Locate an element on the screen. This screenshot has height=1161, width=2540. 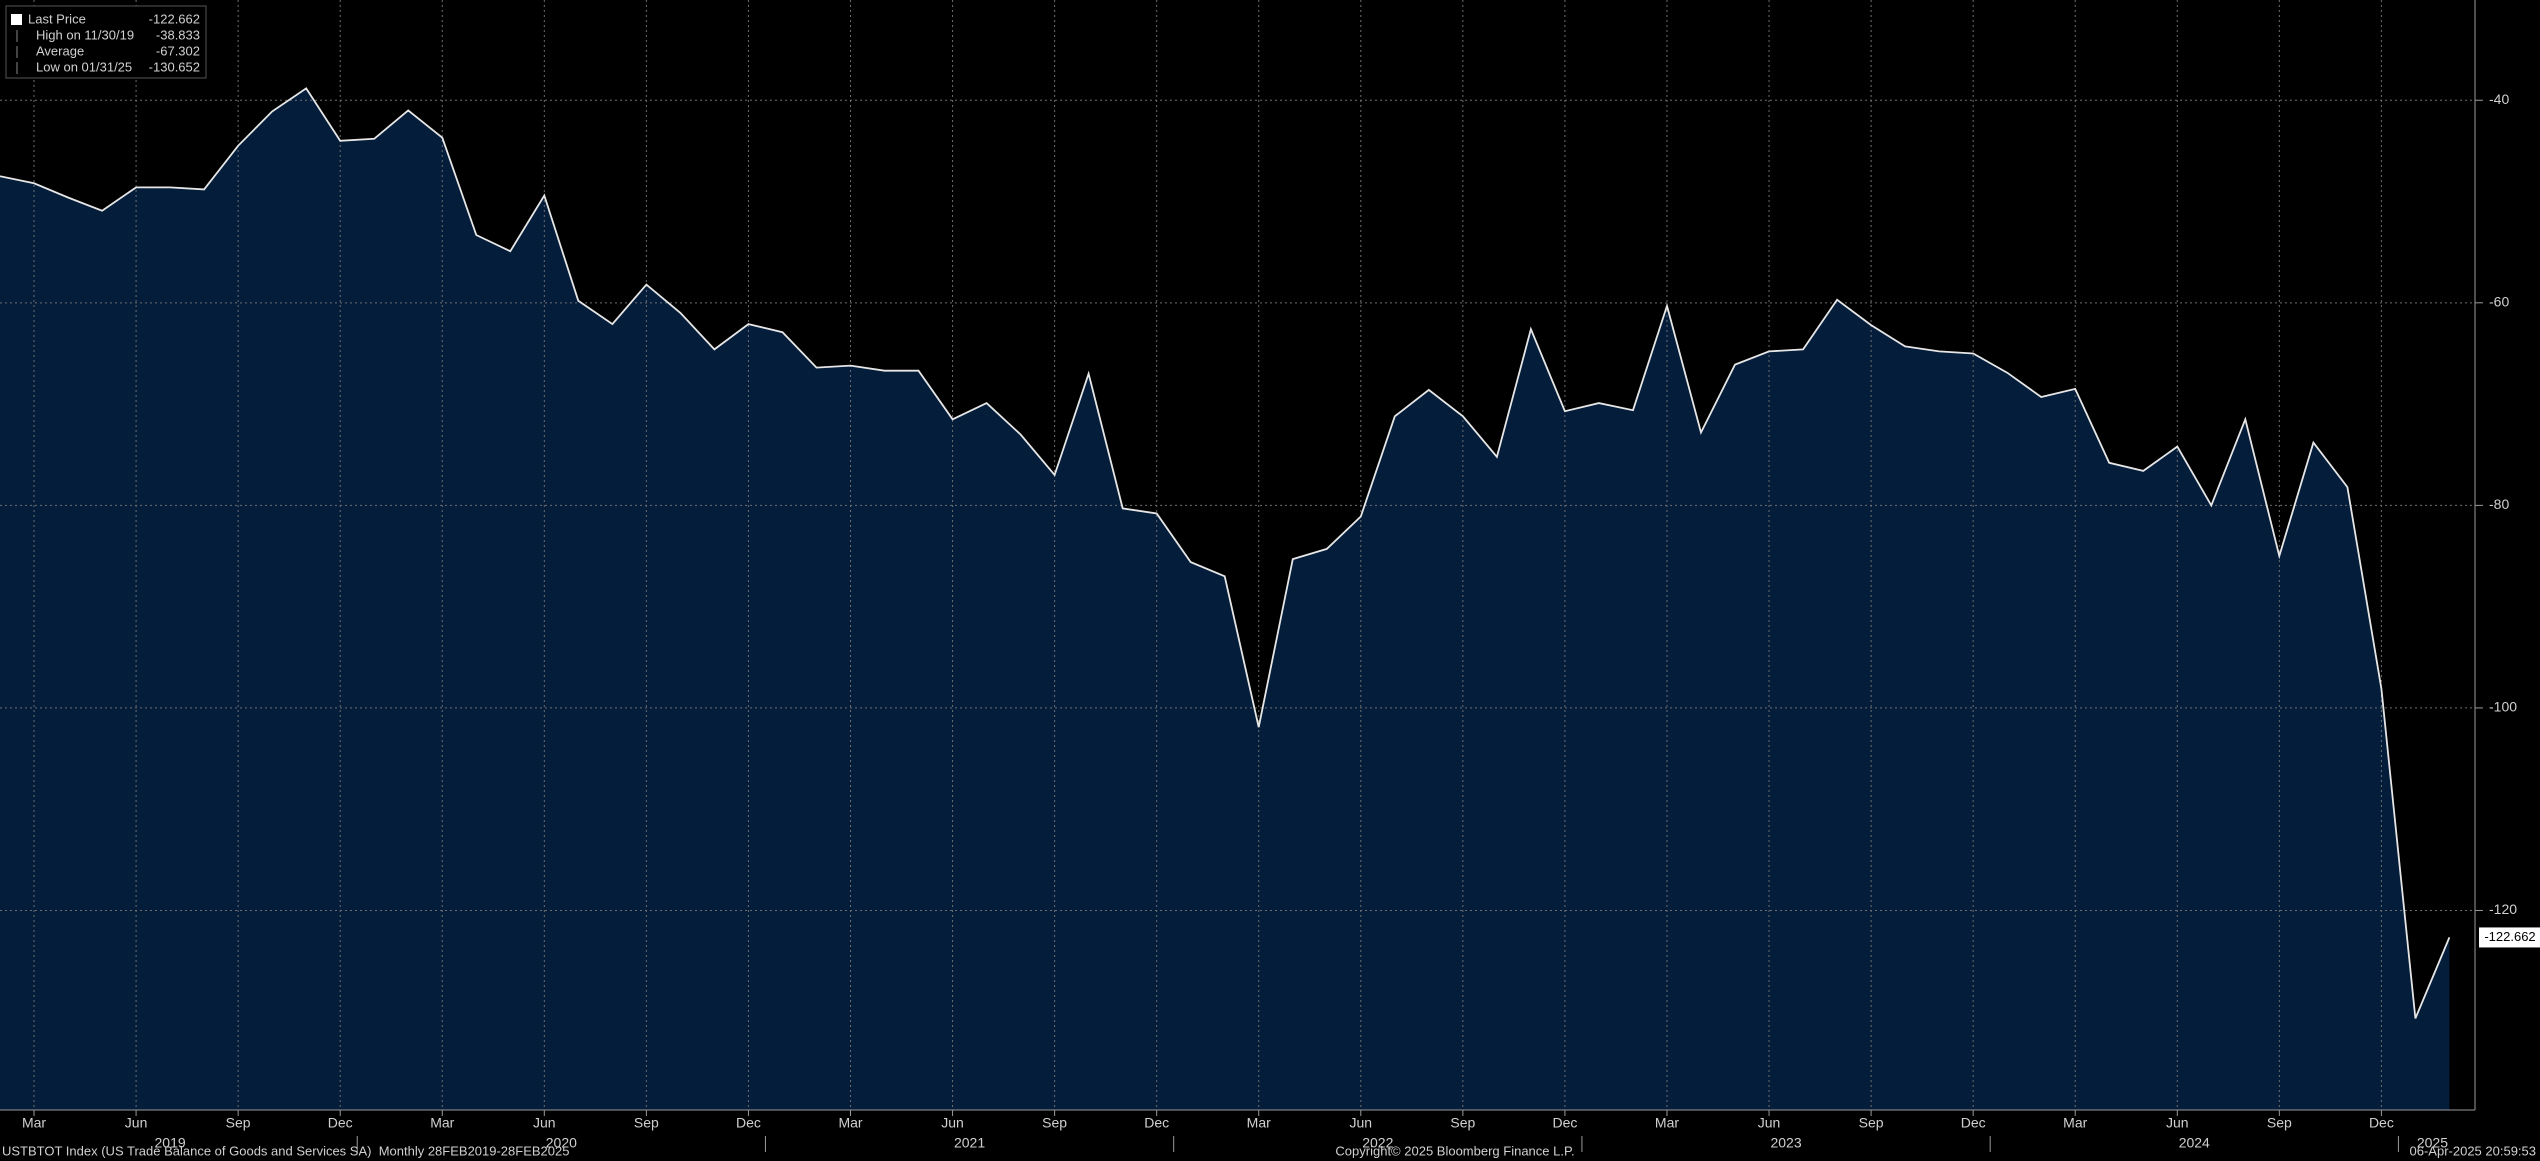
legend-value: -38.833 is located at coordinates (178, 34).